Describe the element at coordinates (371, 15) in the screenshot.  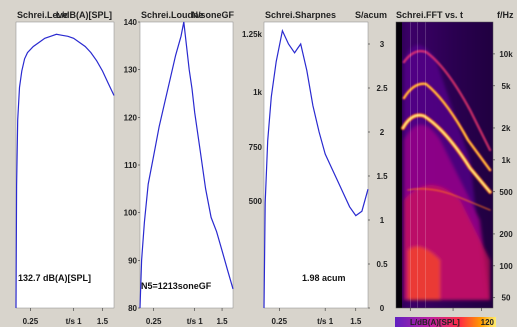
I see `sharpness-ylabel: S/acum` at that location.